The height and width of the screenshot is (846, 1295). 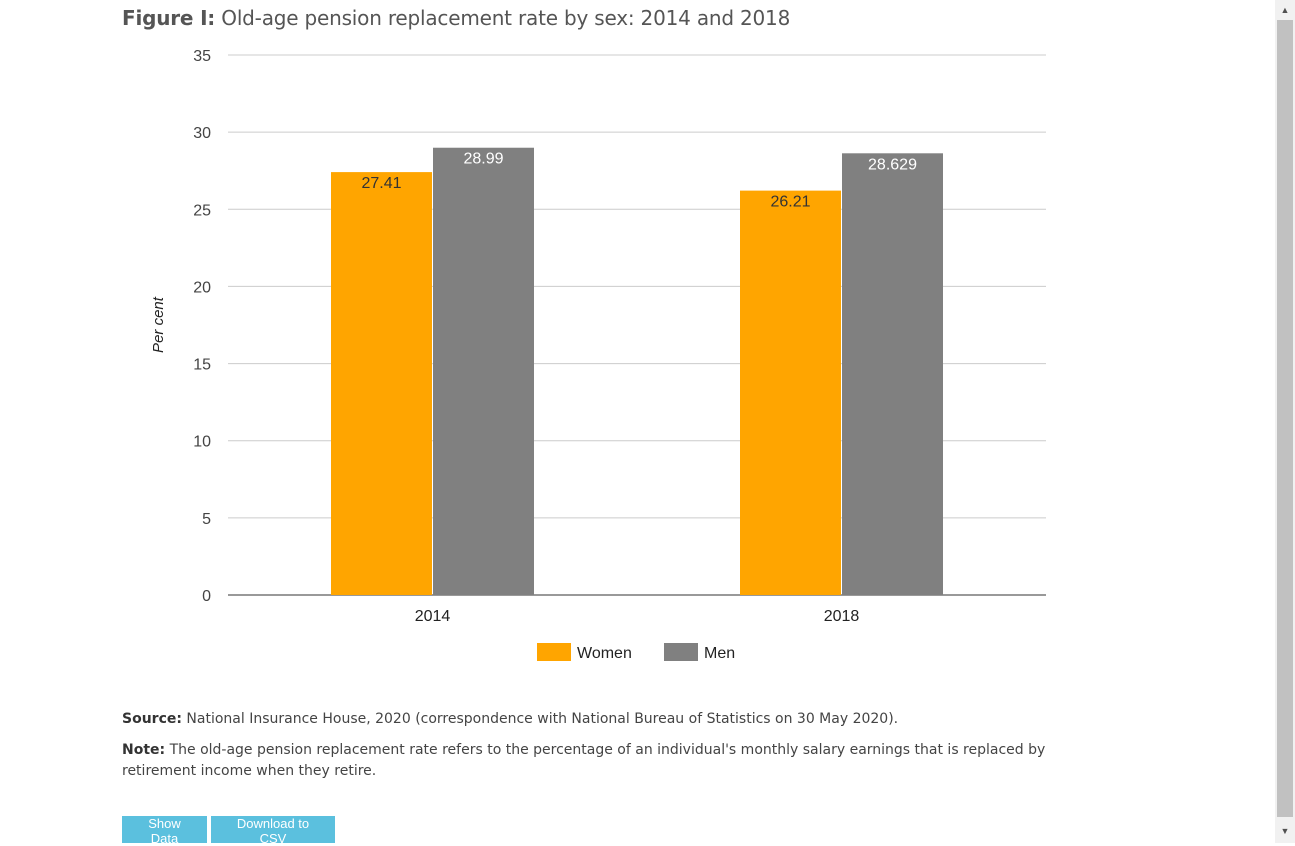 What do you see at coordinates (681, 652) in the screenshot?
I see `legend-swatch-men` at bounding box center [681, 652].